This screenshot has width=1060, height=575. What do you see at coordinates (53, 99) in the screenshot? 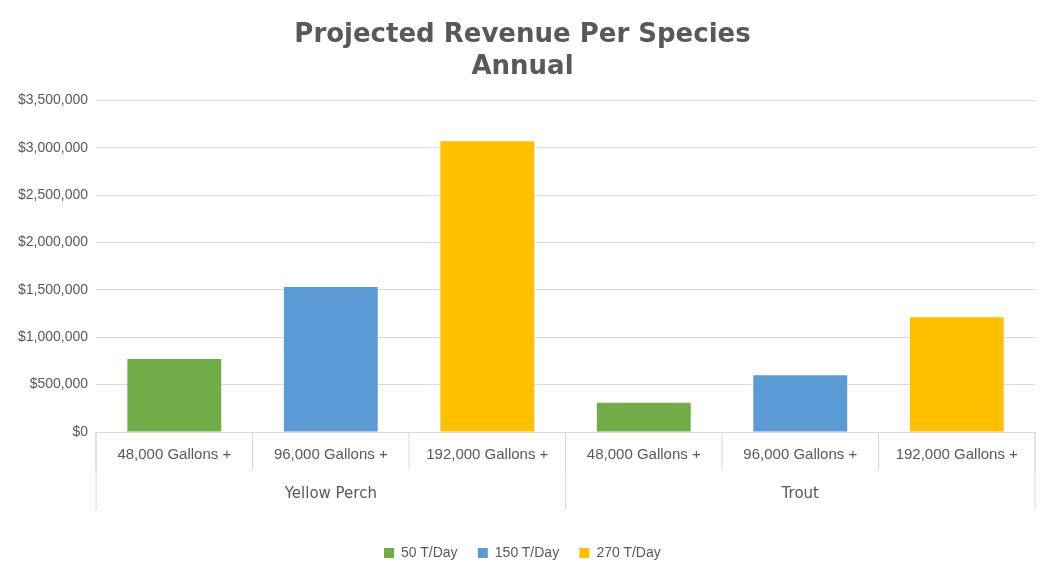
I see `y-tick-label: $3,500,000` at bounding box center [53, 99].